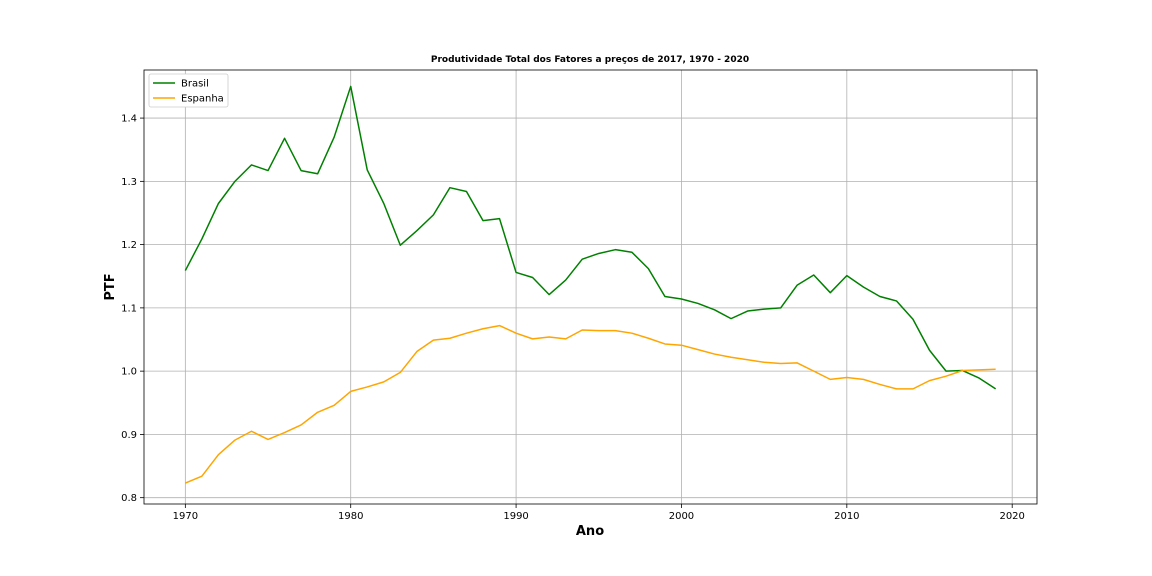 The width and height of the screenshot is (1152, 576). Describe the element at coordinates (599, 513) in the screenshot. I see `x-axis-ticks: 1970 1980 1990 2000 2010 2020` at that location.